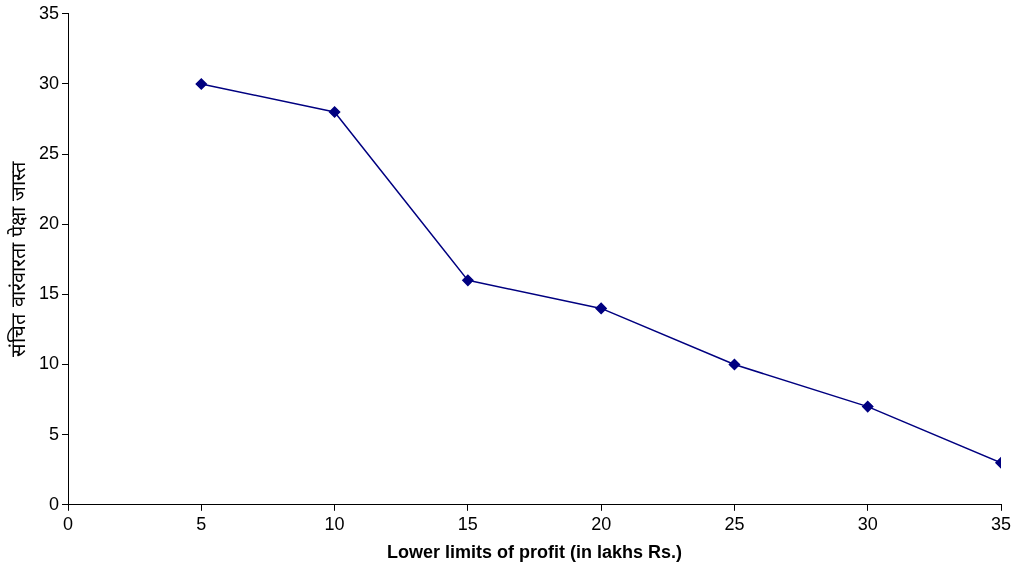  Describe the element at coordinates (54, 503) in the screenshot. I see `y-tick-label: 0` at that location.